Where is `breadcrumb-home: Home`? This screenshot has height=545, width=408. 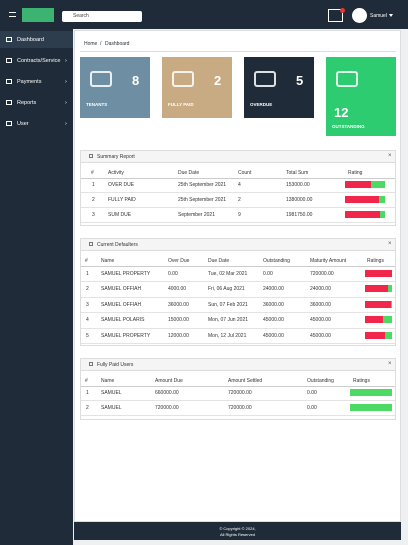 breadcrumb-home: Home is located at coordinates (91, 44).